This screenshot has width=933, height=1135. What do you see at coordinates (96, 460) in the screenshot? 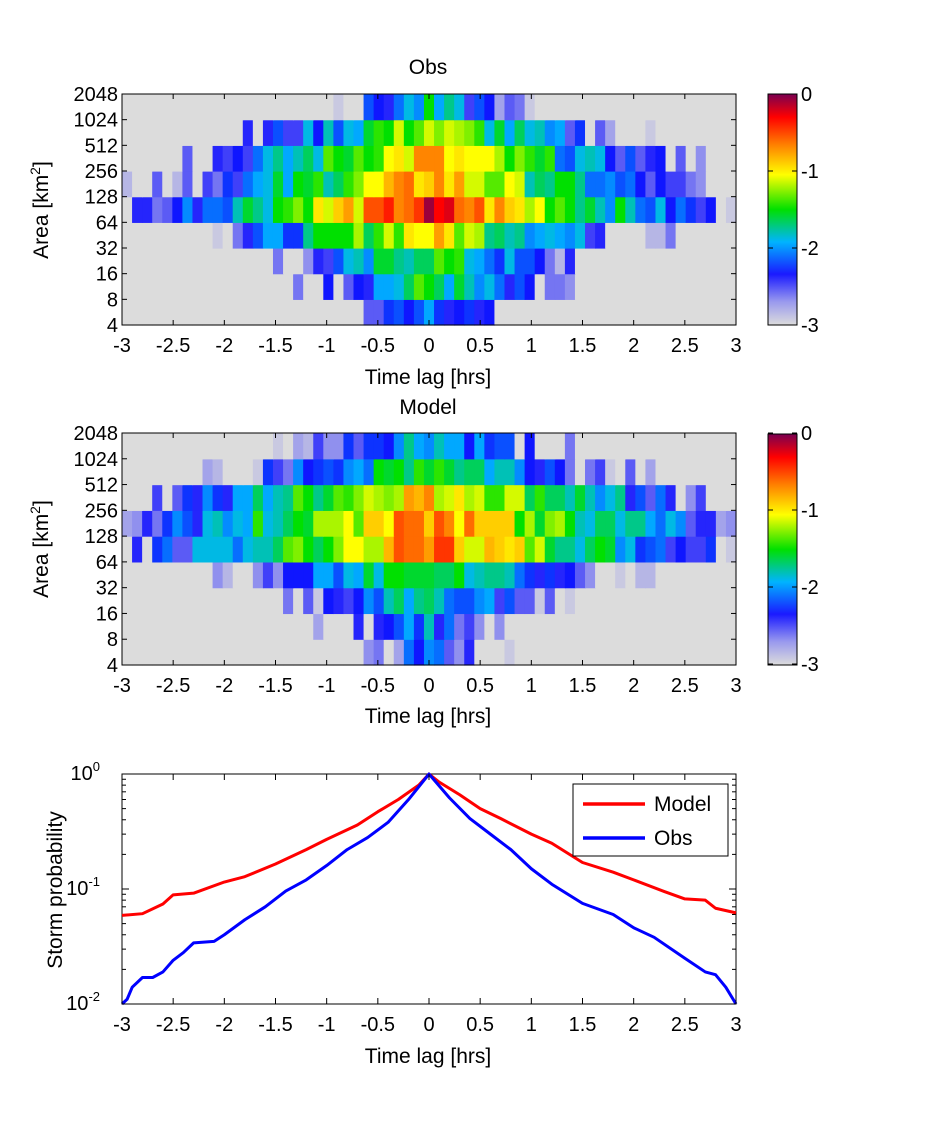
I see `y-tick-label: 1024` at bounding box center [96, 460].